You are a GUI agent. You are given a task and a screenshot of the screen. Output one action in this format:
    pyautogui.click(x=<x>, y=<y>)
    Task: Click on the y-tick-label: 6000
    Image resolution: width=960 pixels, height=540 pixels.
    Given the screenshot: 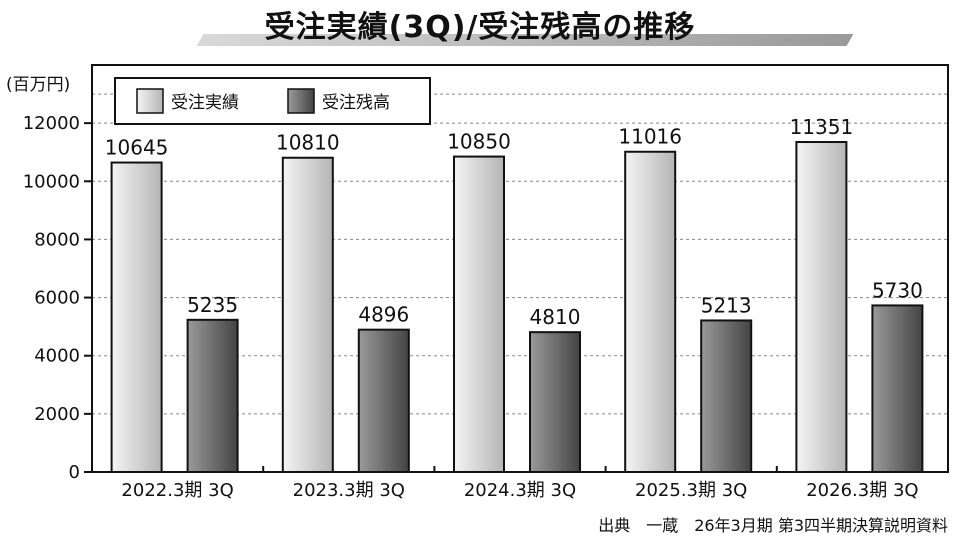 What is the action you would take?
    pyautogui.click(x=57, y=298)
    